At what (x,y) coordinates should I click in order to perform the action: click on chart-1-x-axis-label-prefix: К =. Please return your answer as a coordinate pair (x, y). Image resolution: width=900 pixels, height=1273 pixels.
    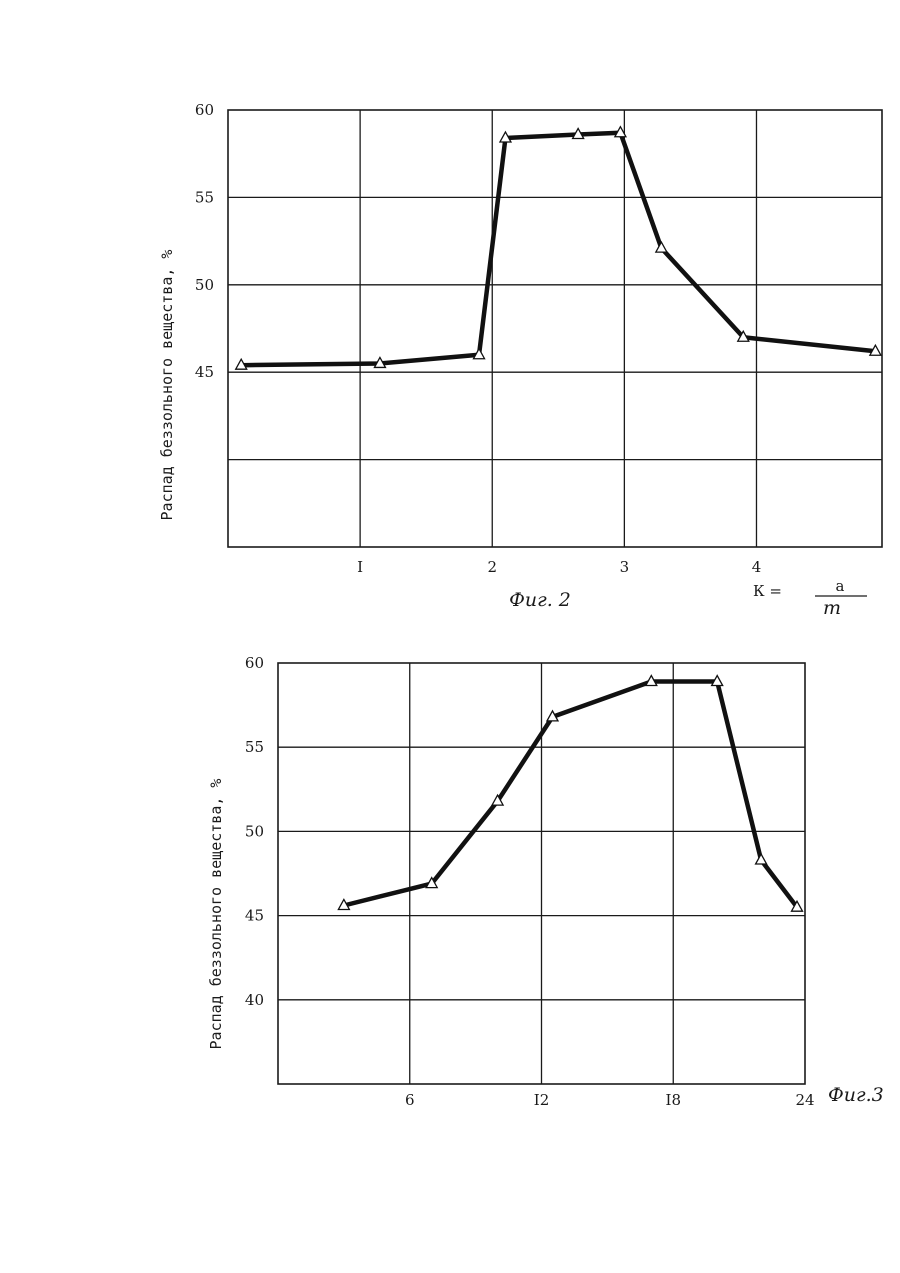
    Looking at the image, I should click on (767, 591).